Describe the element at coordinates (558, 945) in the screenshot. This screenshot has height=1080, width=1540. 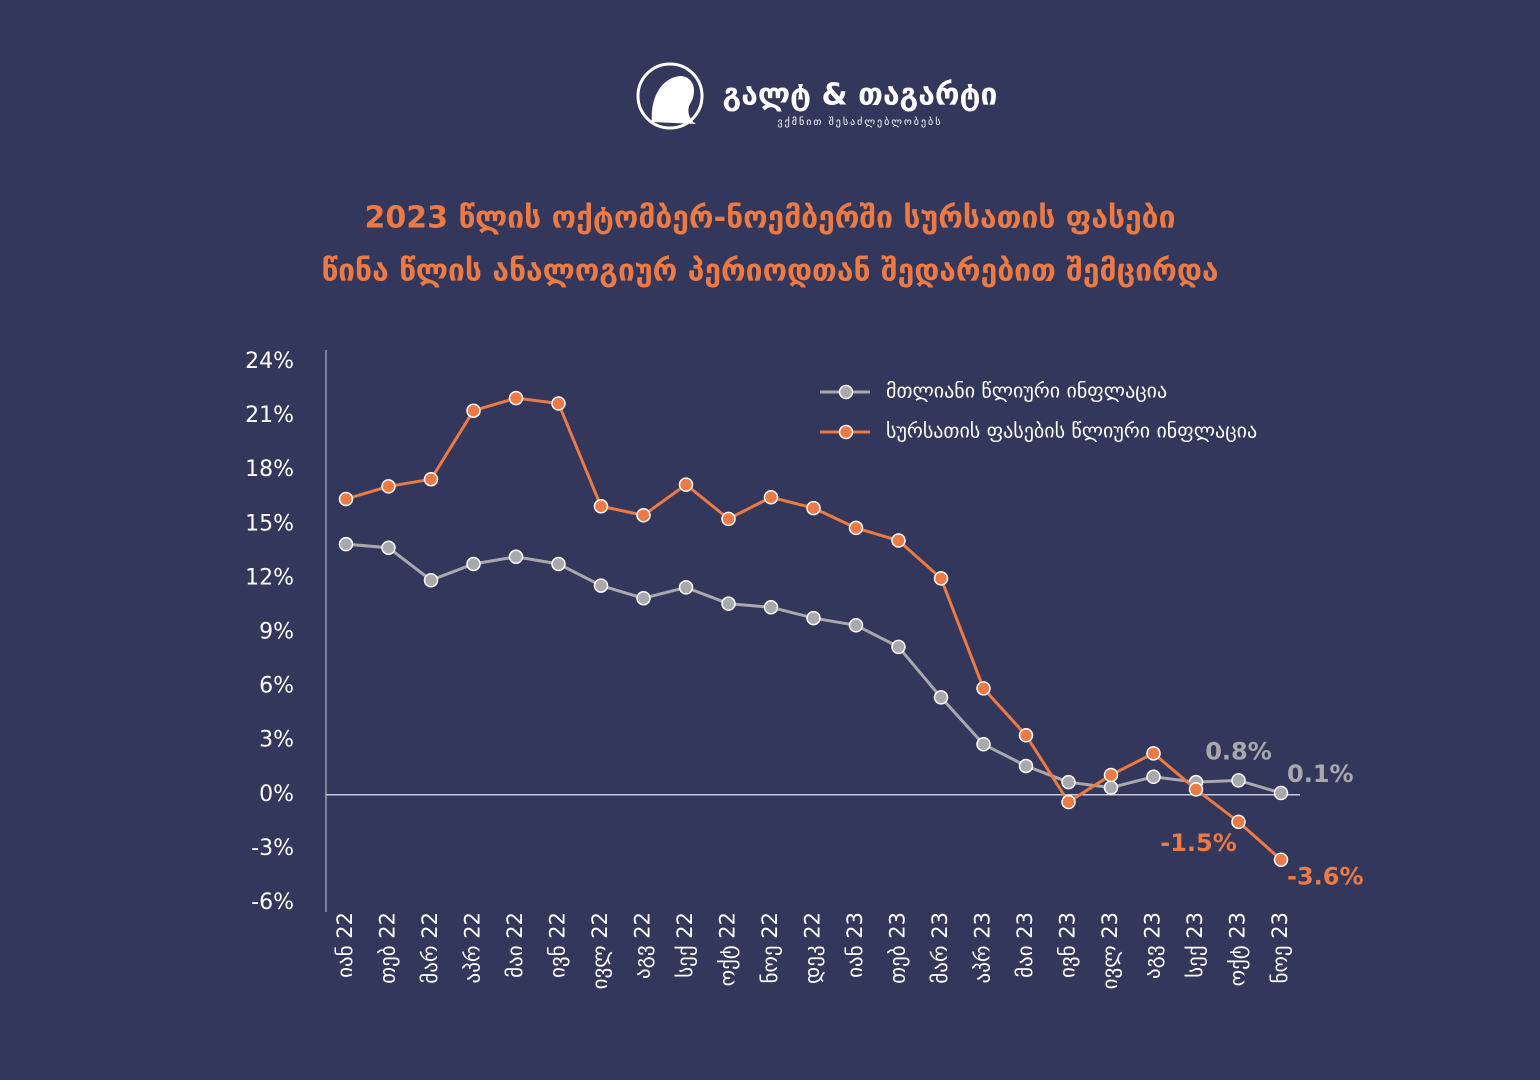
I see `x-tick-label: ივნ 22` at that location.